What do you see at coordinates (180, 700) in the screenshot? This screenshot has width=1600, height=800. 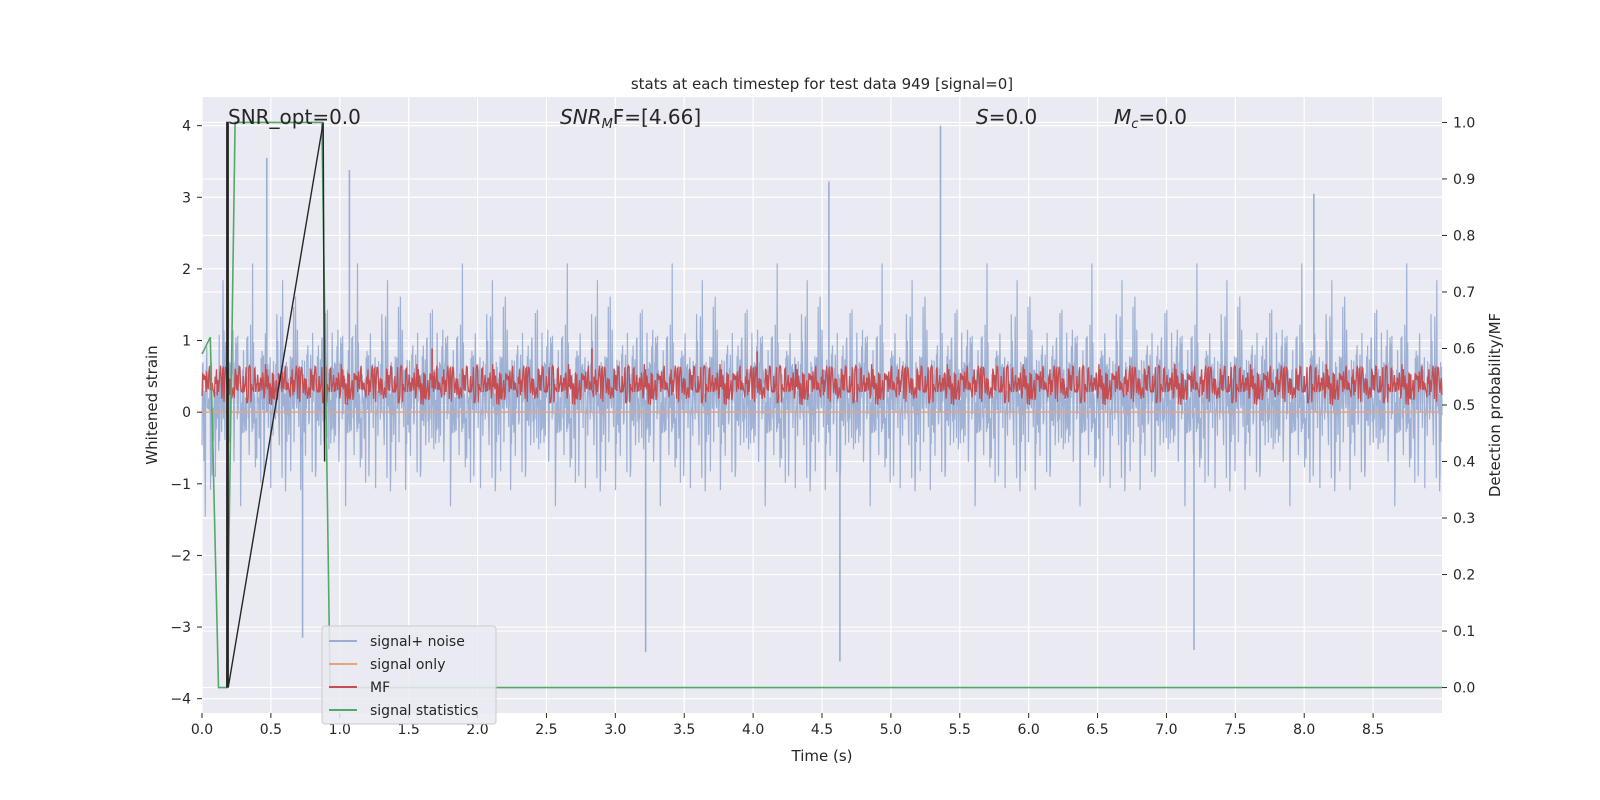 I see `y-tick-label: −4` at bounding box center [180, 700].